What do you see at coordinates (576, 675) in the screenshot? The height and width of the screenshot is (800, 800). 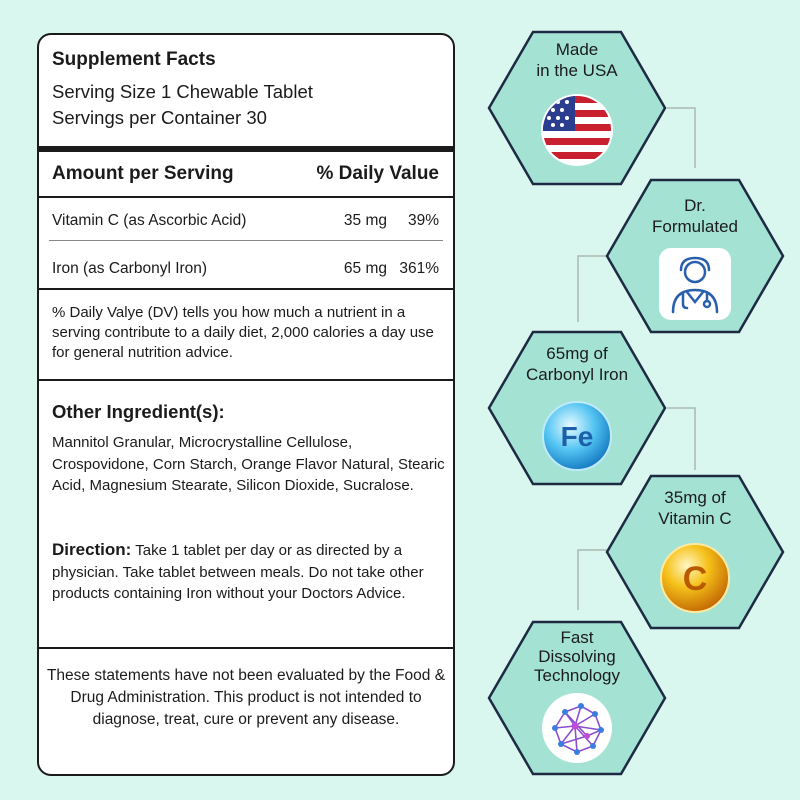 I see `badge-label-line3: Technology` at bounding box center [576, 675].